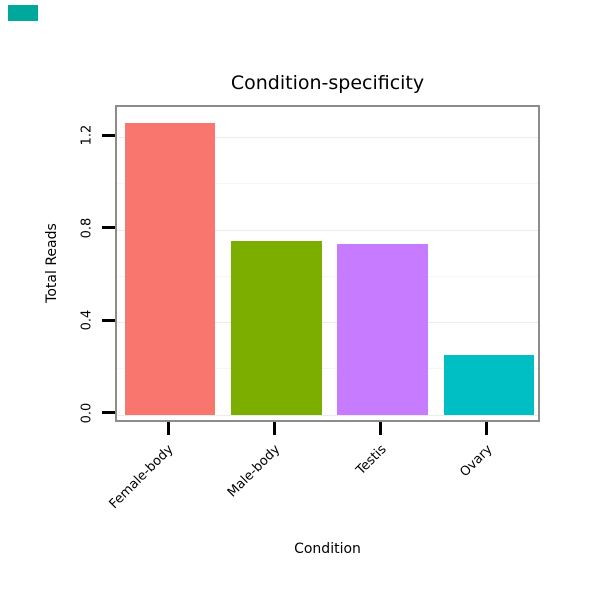  What do you see at coordinates (23, 13) in the screenshot?
I see `corner-artifact` at bounding box center [23, 13].